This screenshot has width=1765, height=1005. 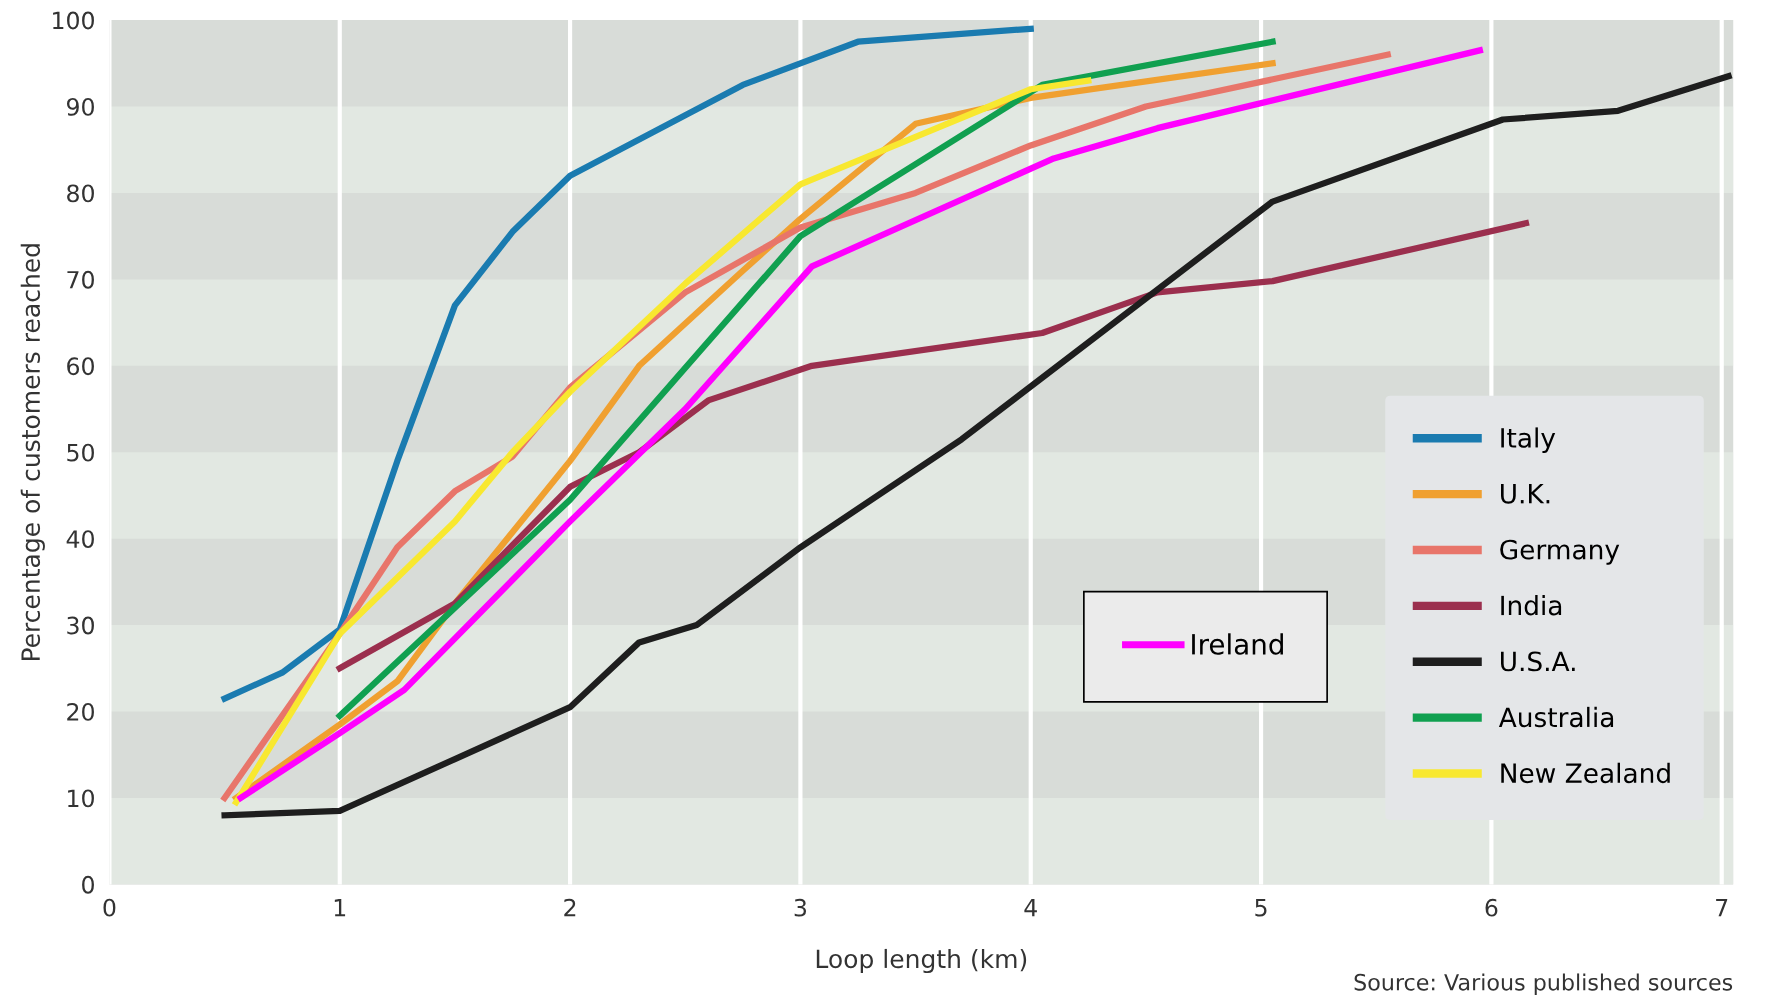 What do you see at coordinates (1722, 908) in the screenshot?
I see `x-tick-label: 7` at bounding box center [1722, 908].